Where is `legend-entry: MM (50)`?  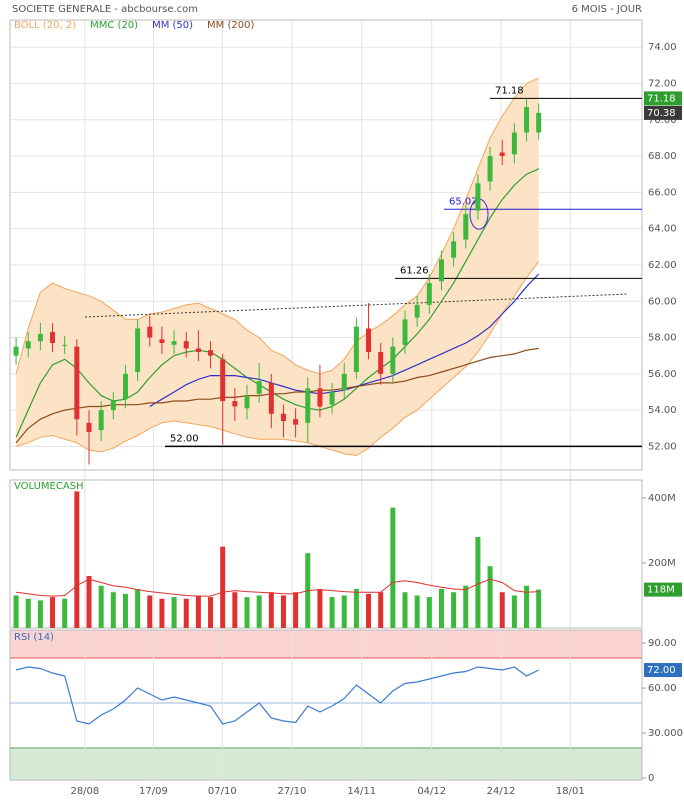 legend-entry: MM (50) is located at coordinates (172, 25).